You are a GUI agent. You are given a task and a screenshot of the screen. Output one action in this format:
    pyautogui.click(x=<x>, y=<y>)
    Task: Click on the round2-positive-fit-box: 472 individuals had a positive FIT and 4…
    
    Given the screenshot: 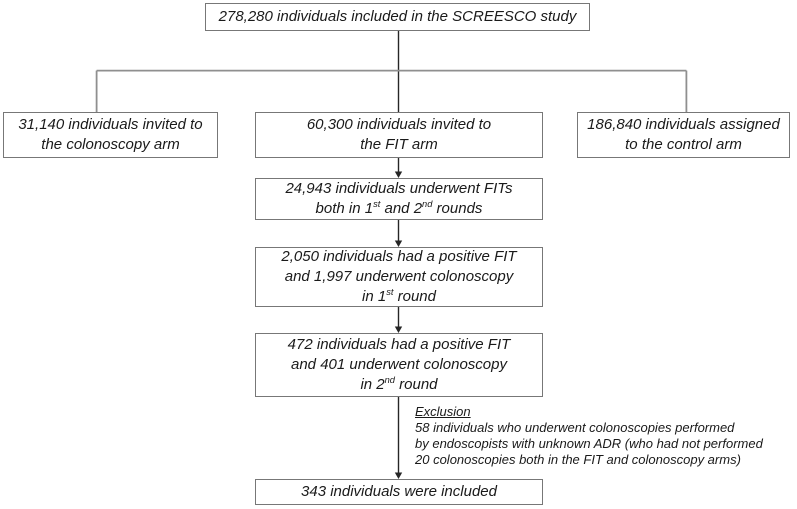 What is the action you would take?
    pyautogui.click(x=399, y=365)
    